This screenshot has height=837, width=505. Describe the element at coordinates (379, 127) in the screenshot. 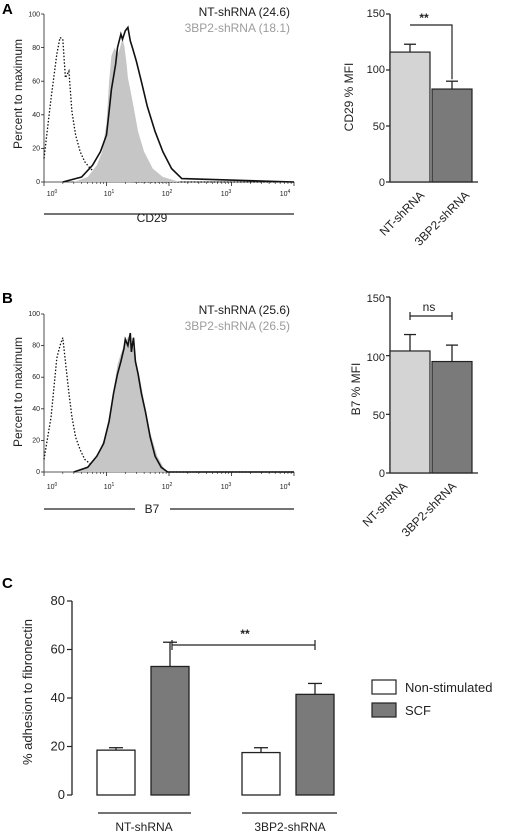

I see `bar-a-y-tick: 50` at that location.